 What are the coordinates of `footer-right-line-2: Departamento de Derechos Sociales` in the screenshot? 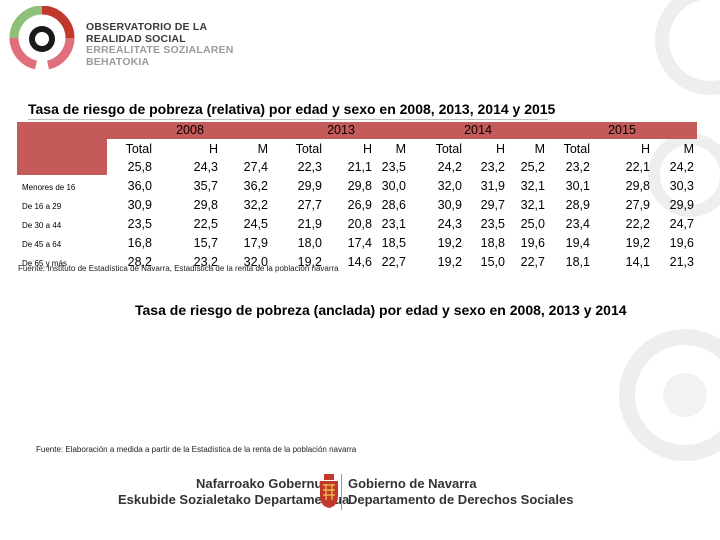 It's located at (461, 499).